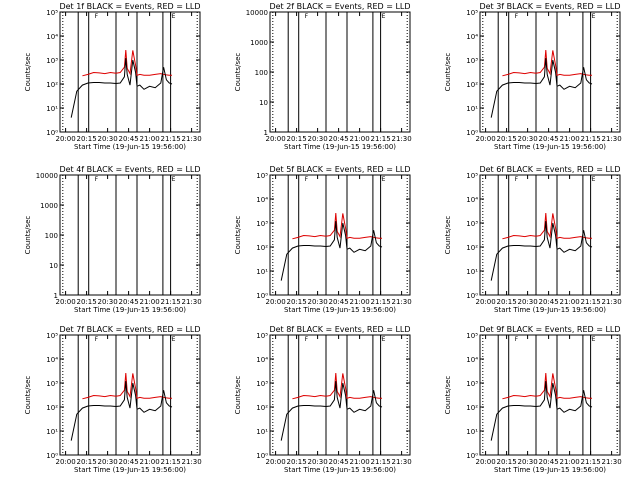 The image size is (640, 480). What do you see at coordinates (549, 329) in the screenshot?
I see `panel-title: Det 9f BLACK = Events, RED = LLD` at bounding box center [549, 329].